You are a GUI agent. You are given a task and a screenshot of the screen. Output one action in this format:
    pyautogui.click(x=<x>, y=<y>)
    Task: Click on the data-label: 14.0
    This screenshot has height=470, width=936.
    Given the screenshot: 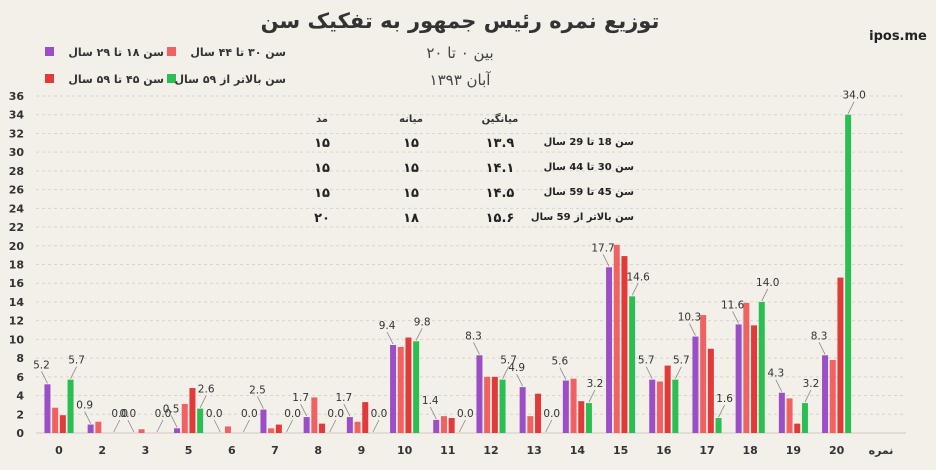 What is the action you would take?
    pyautogui.click(x=767, y=283)
    